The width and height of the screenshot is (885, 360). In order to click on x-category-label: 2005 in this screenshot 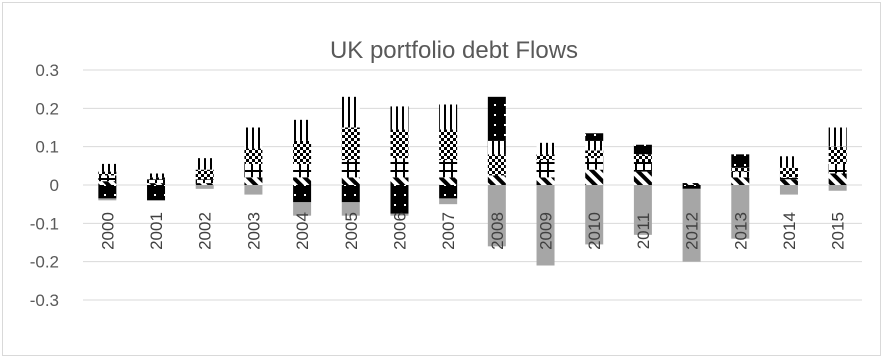, I will do `click(351, 231)`.